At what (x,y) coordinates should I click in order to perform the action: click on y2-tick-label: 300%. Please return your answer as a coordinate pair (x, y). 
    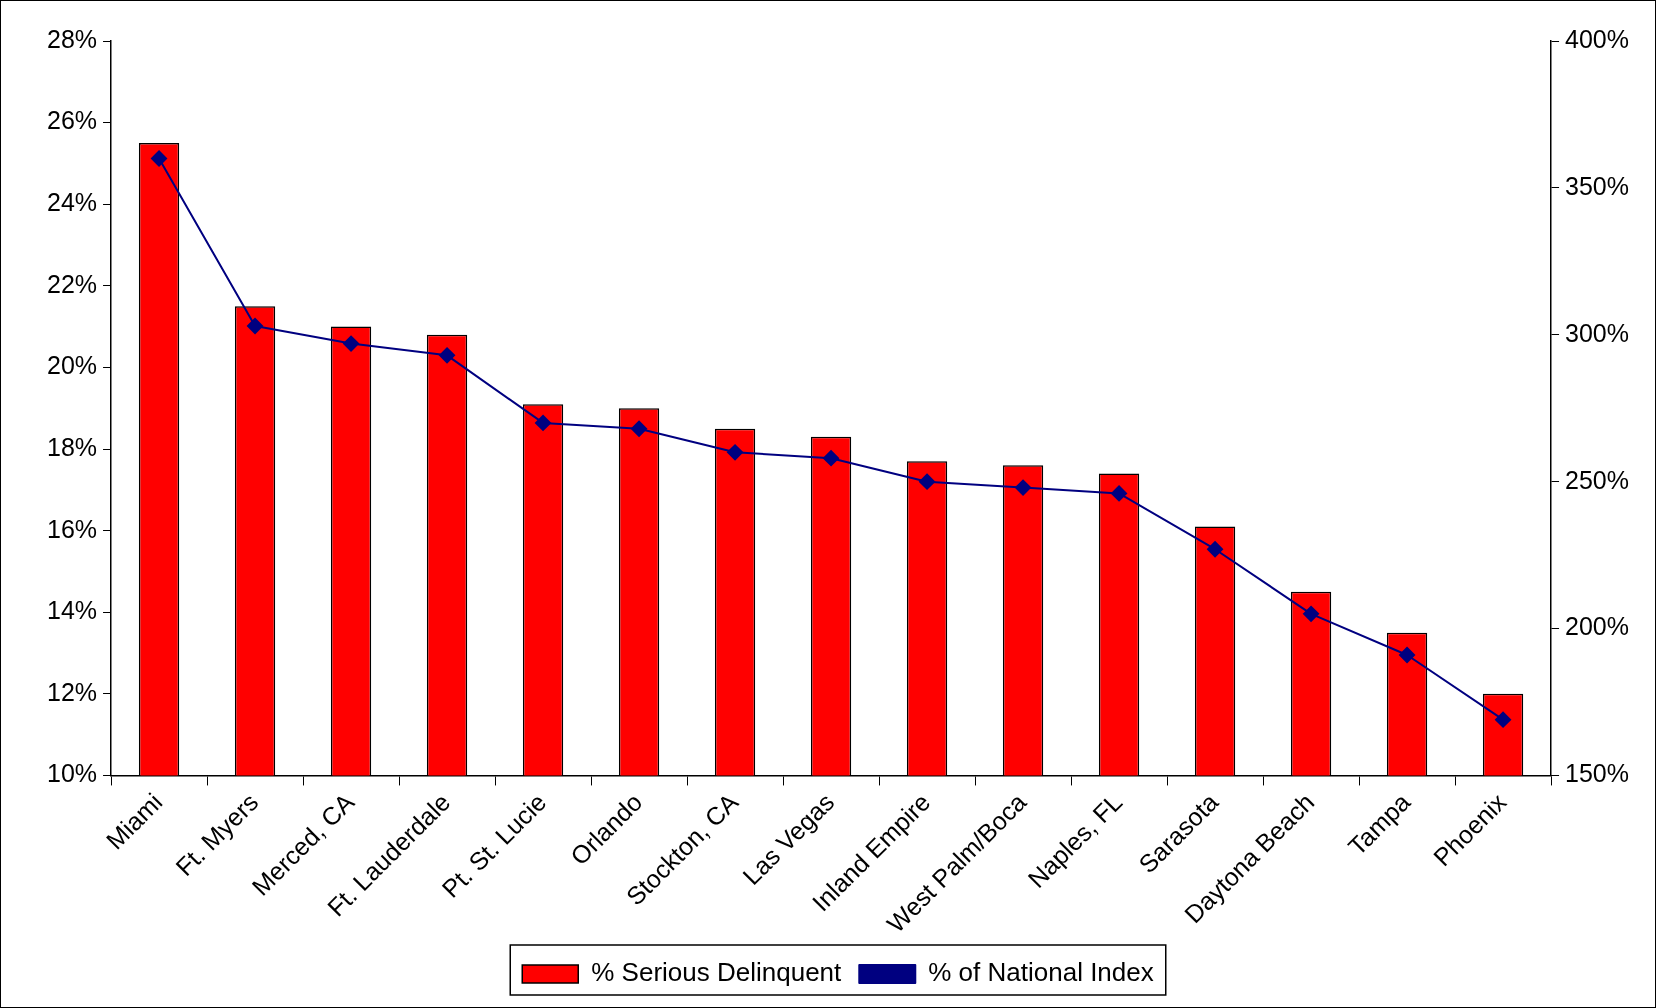
    Looking at the image, I should click on (1597, 332).